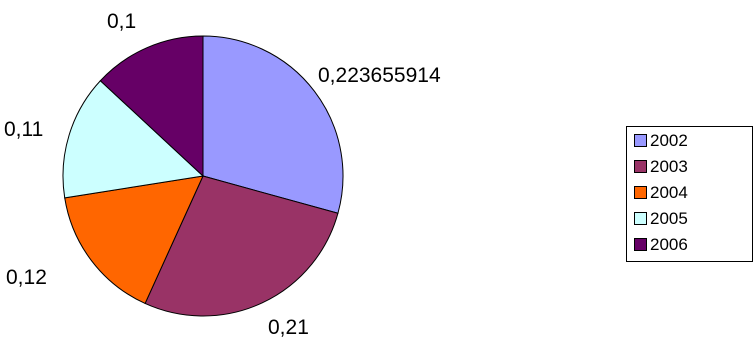  I want to click on legend-item: 2002, so click(661, 141).